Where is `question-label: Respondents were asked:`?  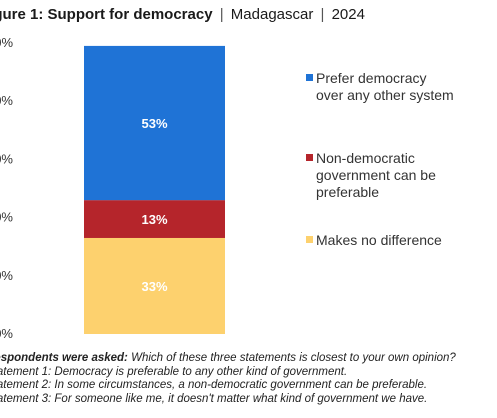 question-label: Respondents were asked: is located at coordinates (64, 358).